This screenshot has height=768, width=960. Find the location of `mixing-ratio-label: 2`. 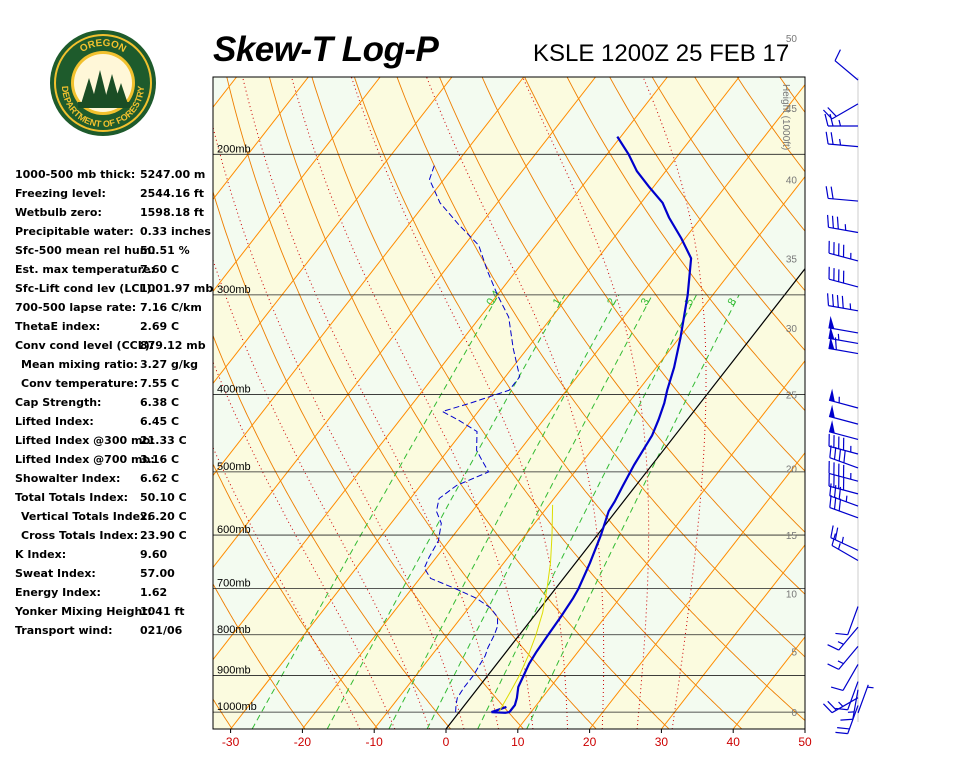

mixing-ratio-label: 2 is located at coordinates (611, 302).